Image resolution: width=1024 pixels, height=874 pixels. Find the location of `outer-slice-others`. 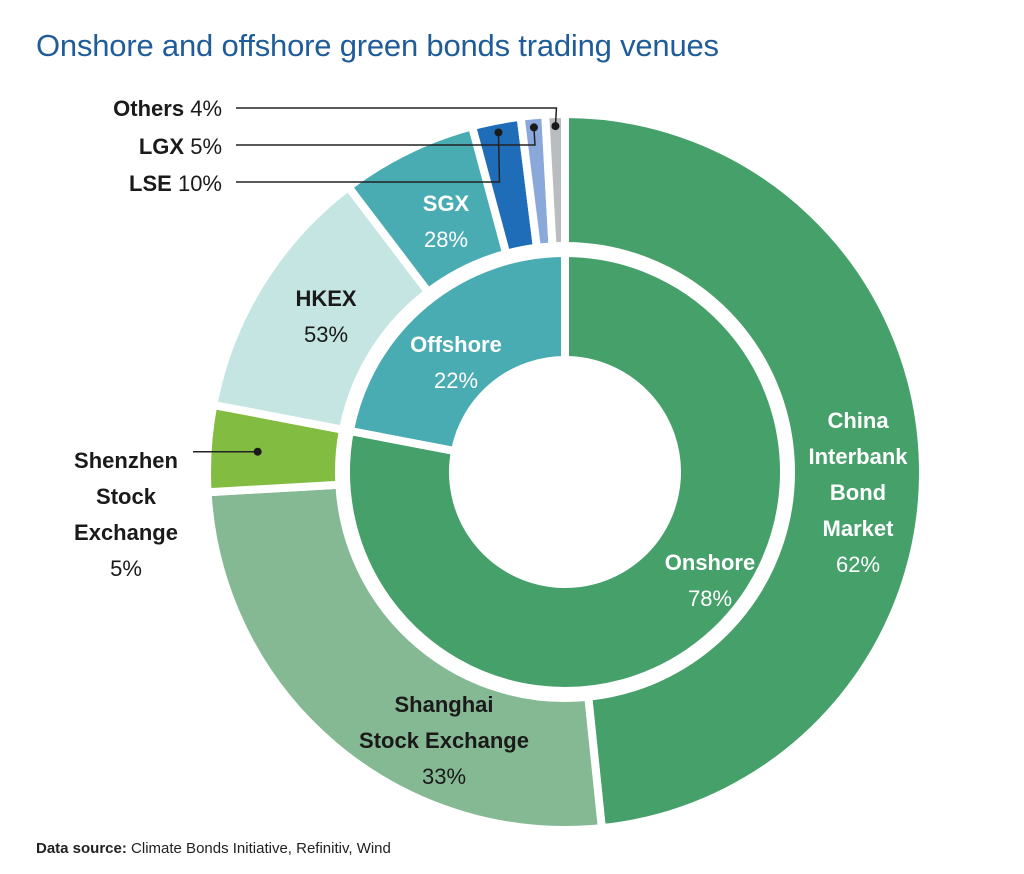

outer-slice-others is located at coordinates (555, 180).